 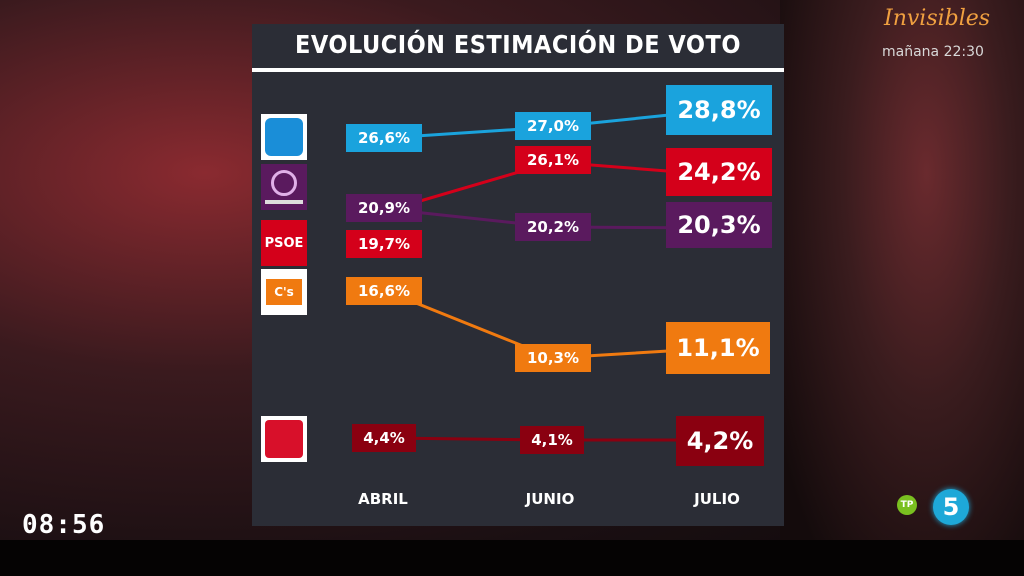 What do you see at coordinates (553, 126) in the screenshot?
I see `pp-junio-label: 27,0%` at bounding box center [553, 126].